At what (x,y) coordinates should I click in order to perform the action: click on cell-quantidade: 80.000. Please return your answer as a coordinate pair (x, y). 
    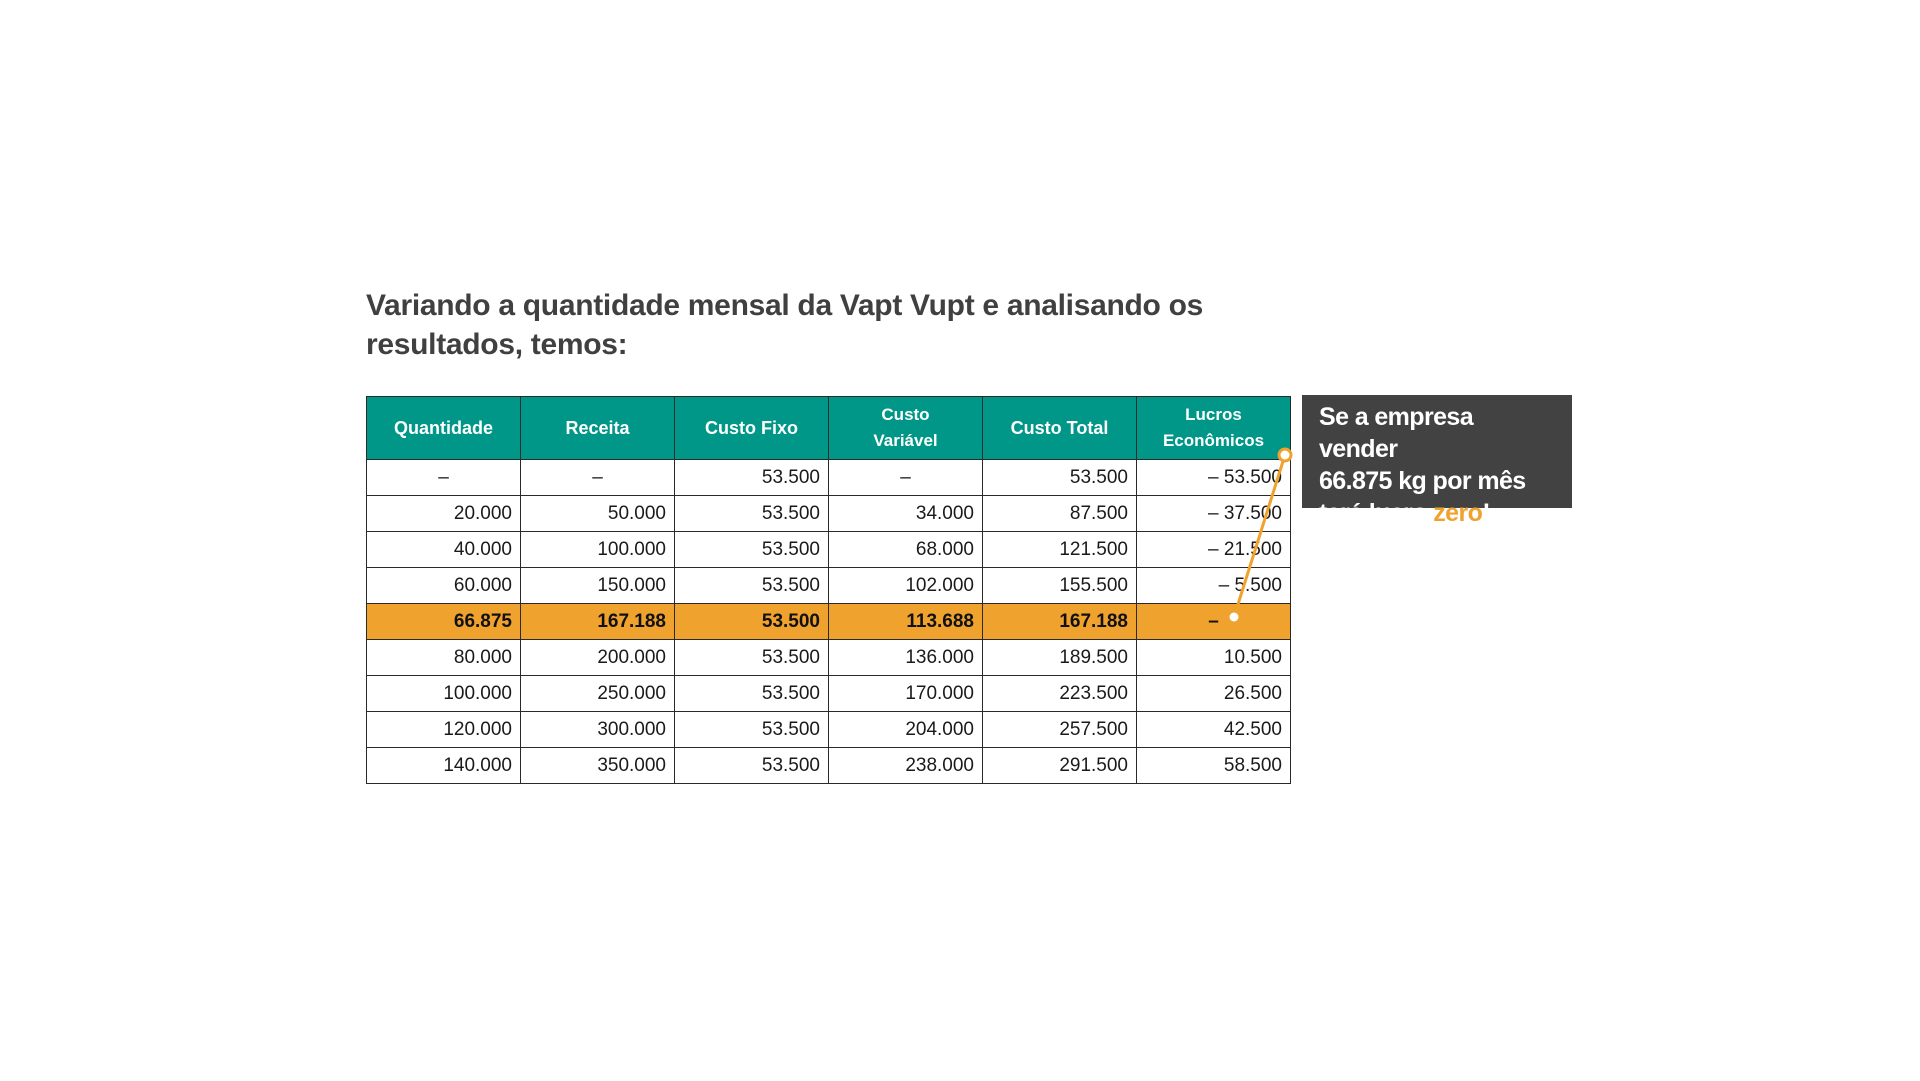
    Looking at the image, I should click on (443, 657).